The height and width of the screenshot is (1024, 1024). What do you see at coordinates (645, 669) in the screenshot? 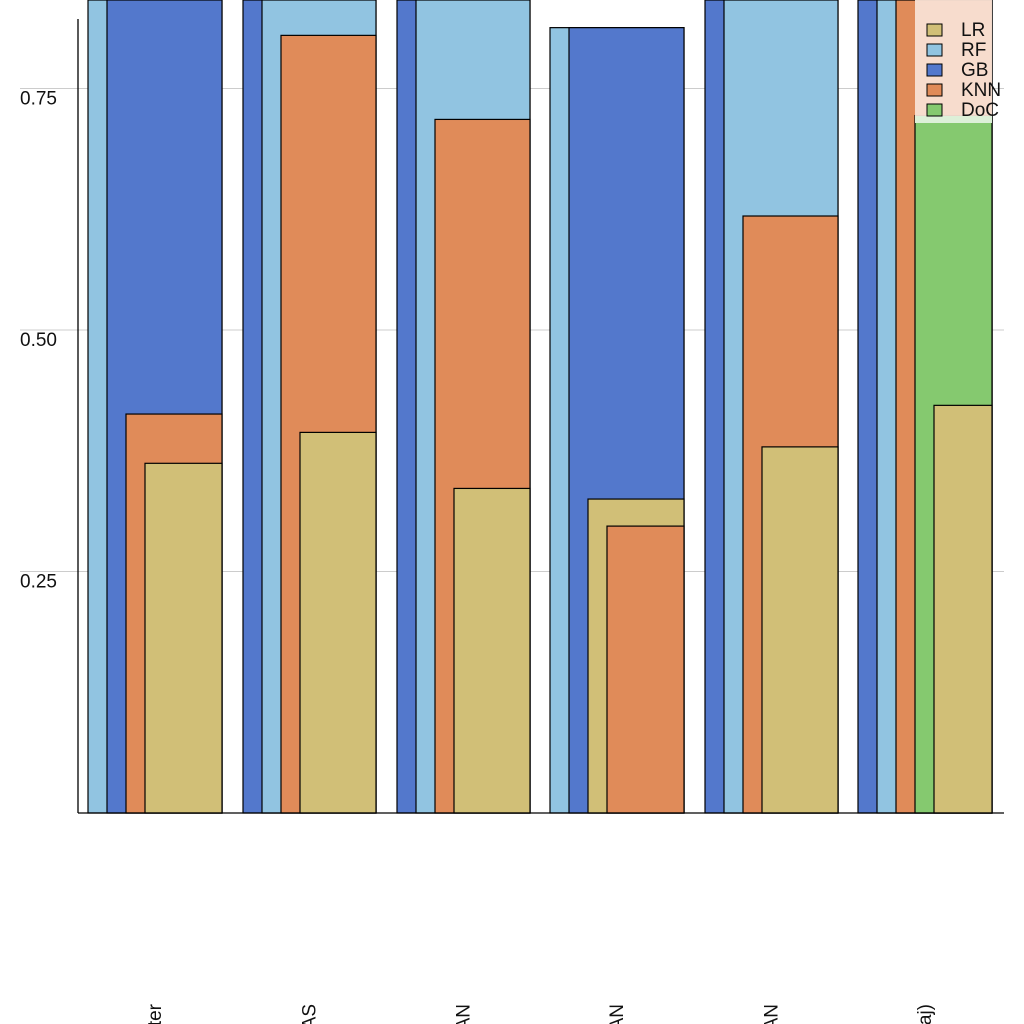
I see `bar-knn` at bounding box center [645, 669].